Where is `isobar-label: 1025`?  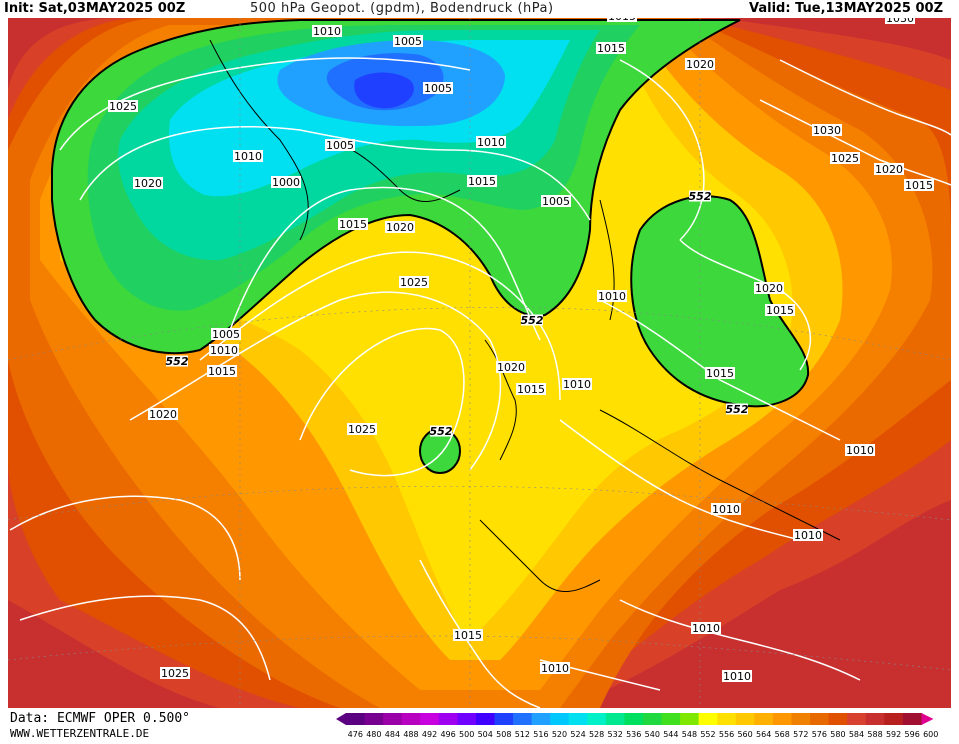
isobar-label: 1025 is located at coordinates (123, 106).